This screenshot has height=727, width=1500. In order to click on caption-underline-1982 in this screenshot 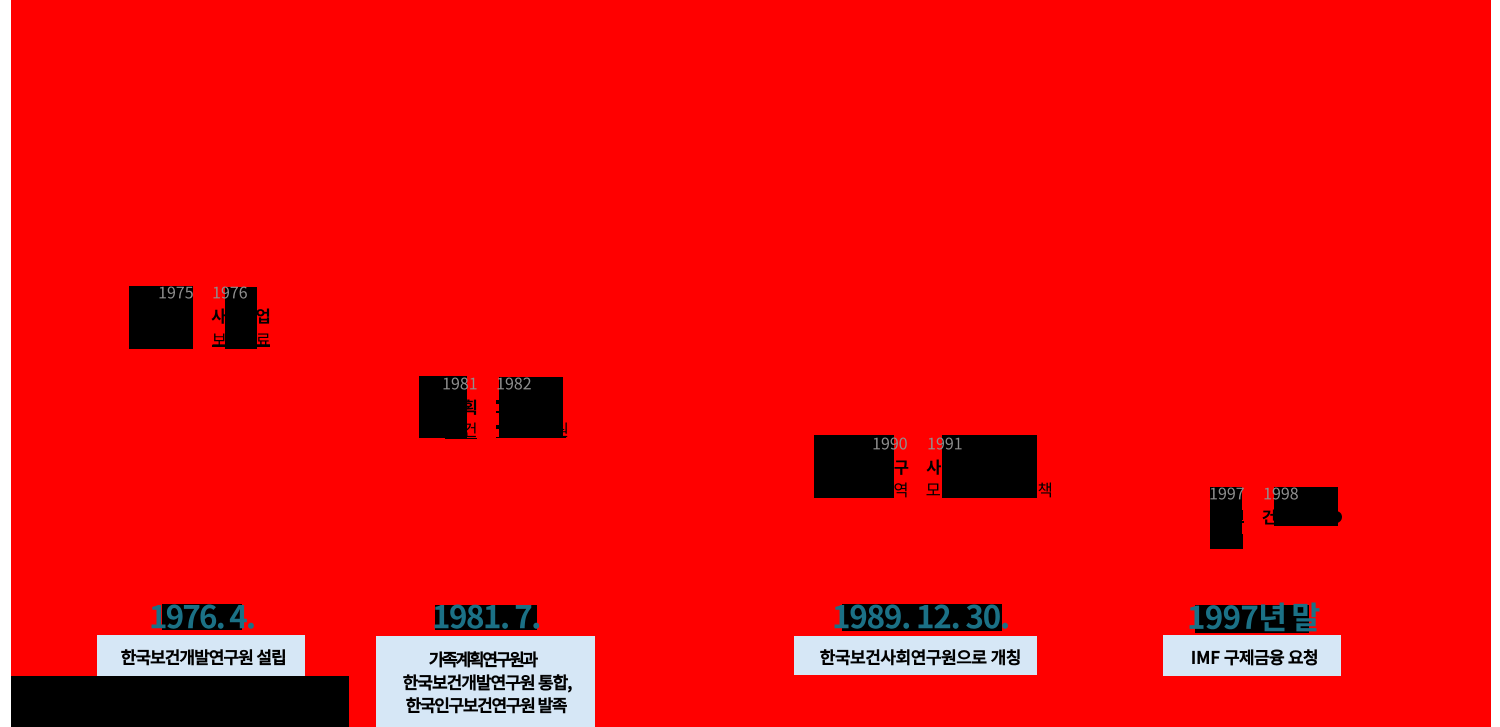, I will do `click(531, 437)`.